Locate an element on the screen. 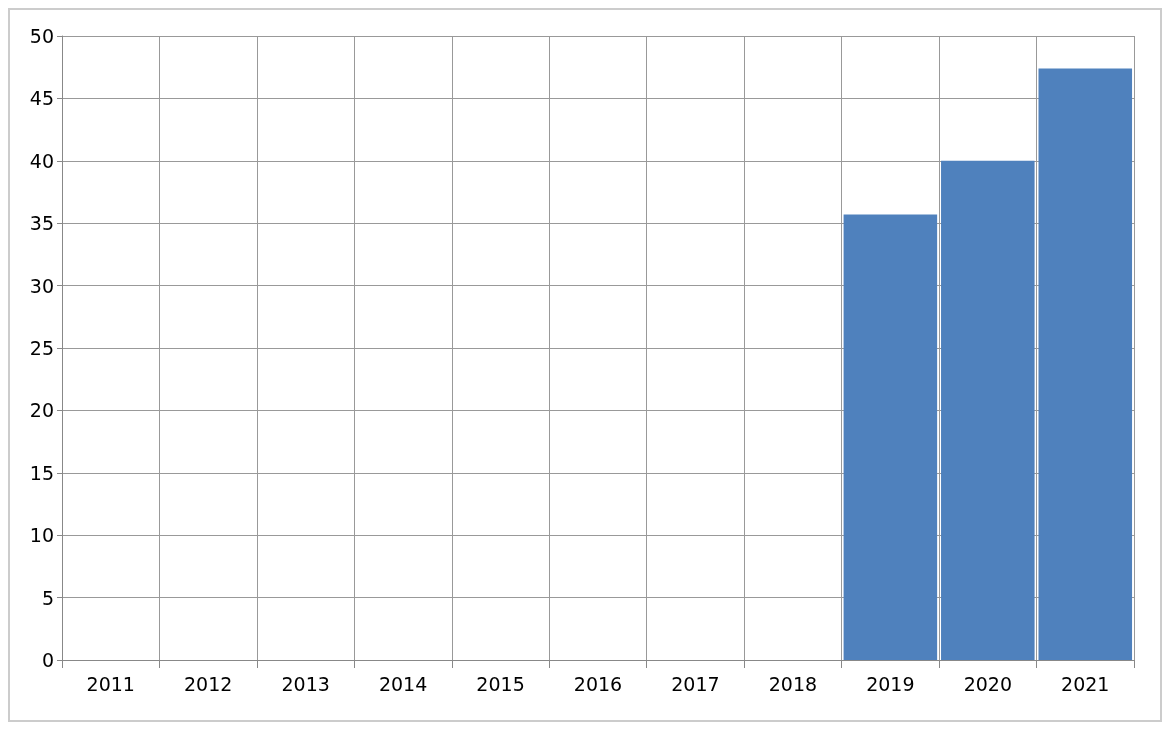  y-tick-label: 45 is located at coordinates (41, 98).